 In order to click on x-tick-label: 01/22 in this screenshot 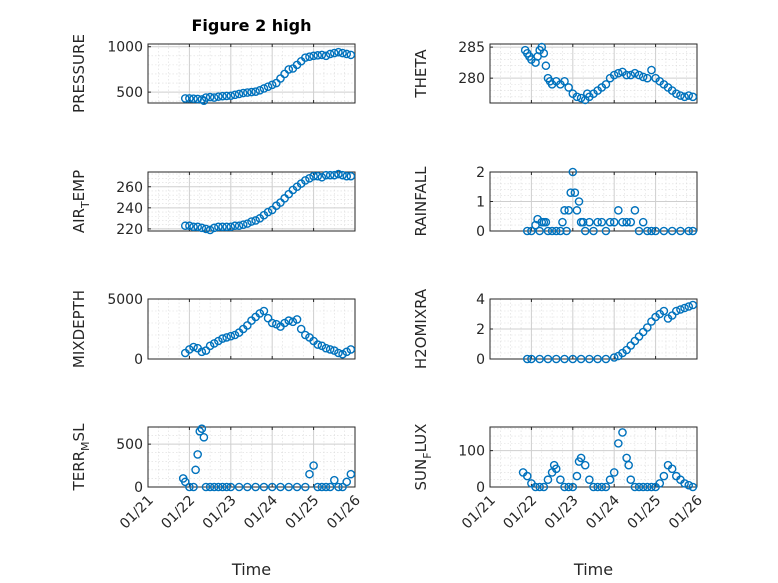, I will do `click(520, 513)`.